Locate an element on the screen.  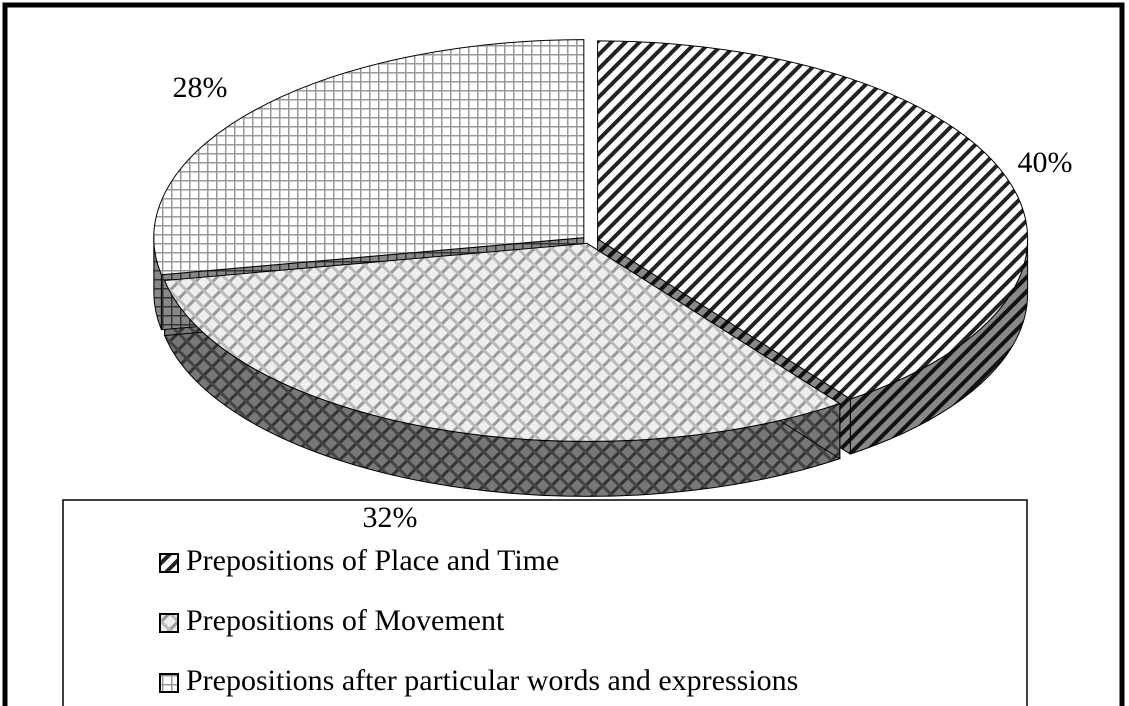
legend-label: Prepositions of Movement is located at coordinates (345, 620).